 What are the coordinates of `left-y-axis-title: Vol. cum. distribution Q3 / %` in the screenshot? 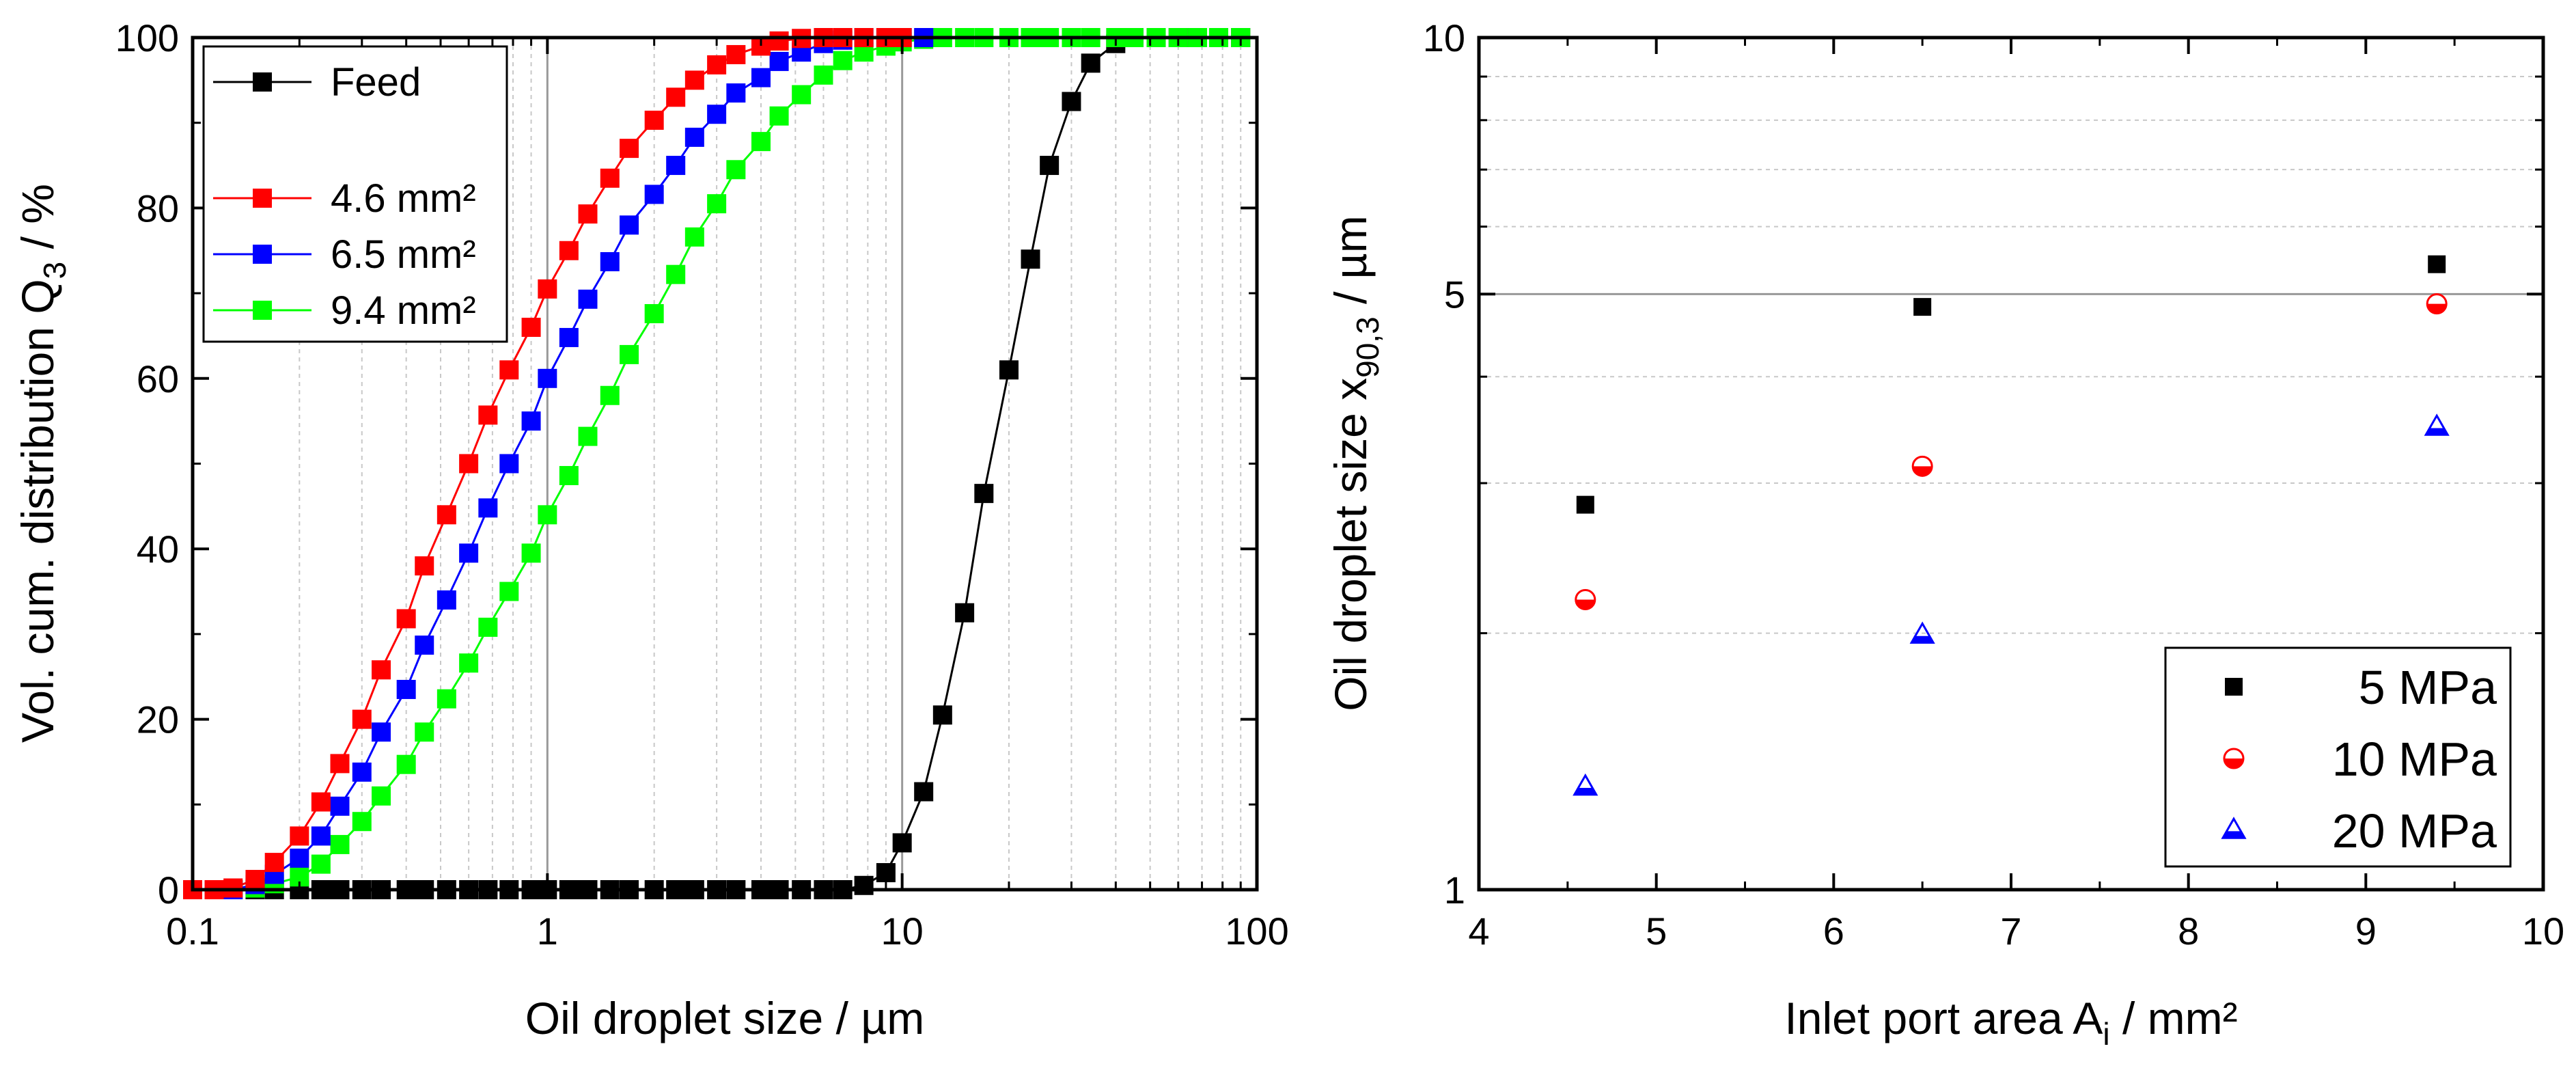 It's located at (42, 463).